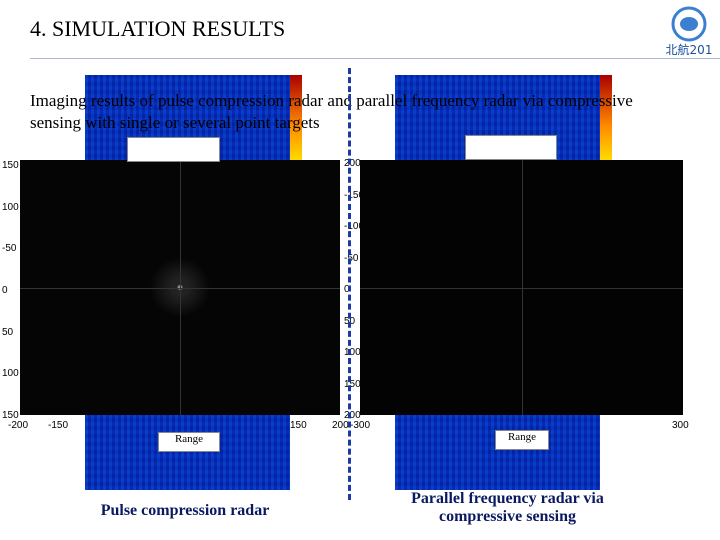  I want to click on divider, so click(349, 284).